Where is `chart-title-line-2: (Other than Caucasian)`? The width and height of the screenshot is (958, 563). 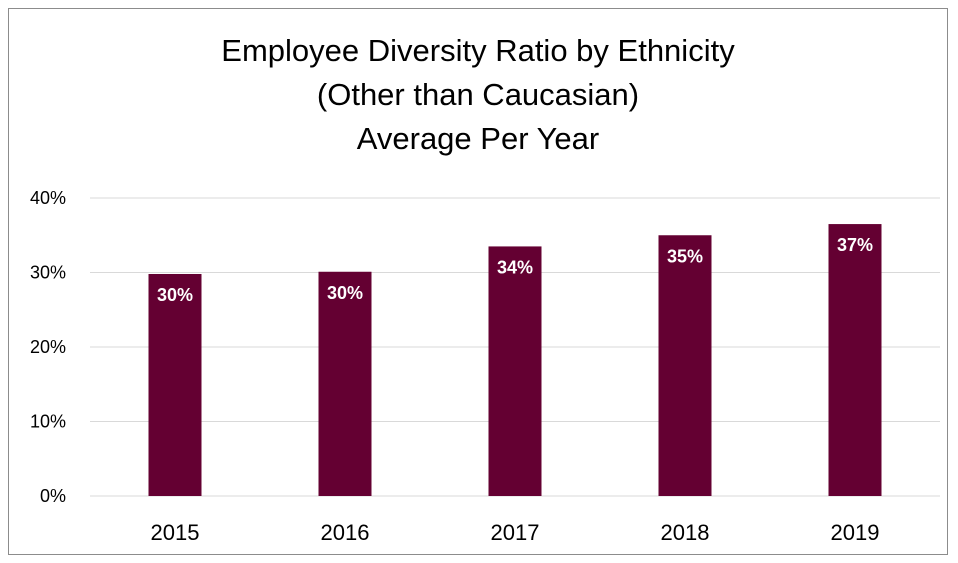 chart-title-line-2: (Other than Caucasian) is located at coordinates (478, 94).